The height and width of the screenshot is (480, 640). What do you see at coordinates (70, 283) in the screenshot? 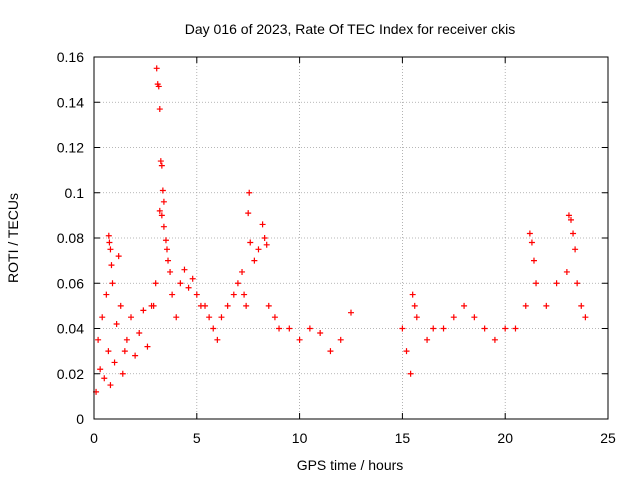
I see `y-tick-label: 0.06` at bounding box center [70, 283].